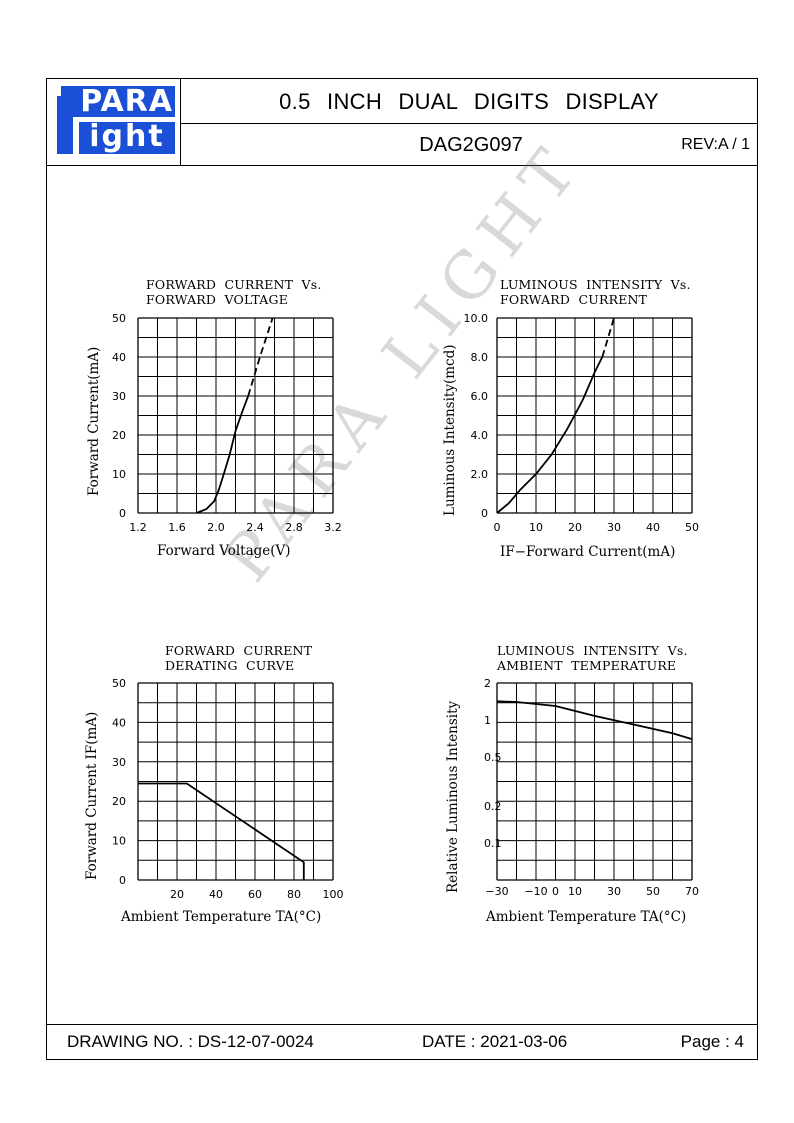 The width and height of the screenshot is (794, 1123). What do you see at coordinates (493, 757) in the screenshot?
I see `chart4-ytick: 0.5` at bounding box center [493, 757].